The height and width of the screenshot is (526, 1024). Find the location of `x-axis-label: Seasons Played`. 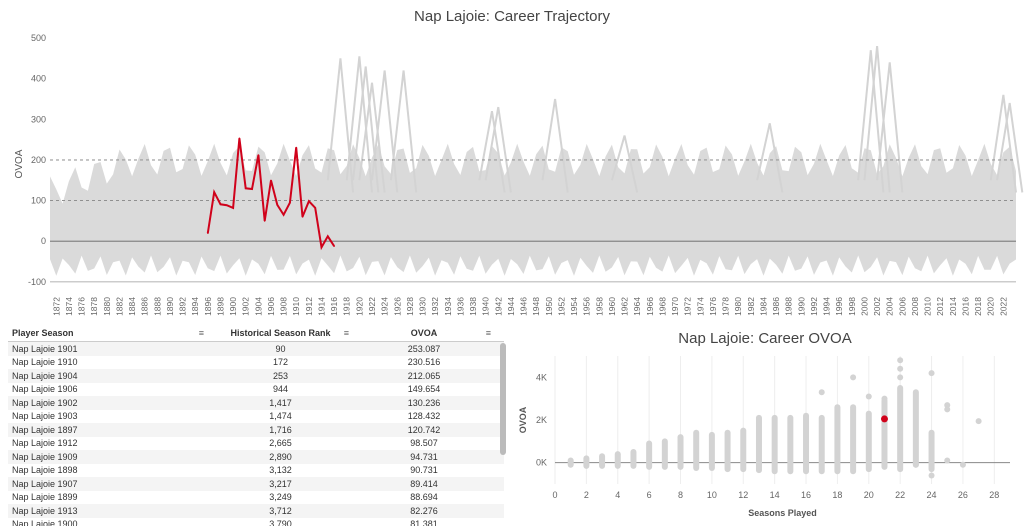

x-axis-label: Seasons Played is located at coordinates (782, 513).